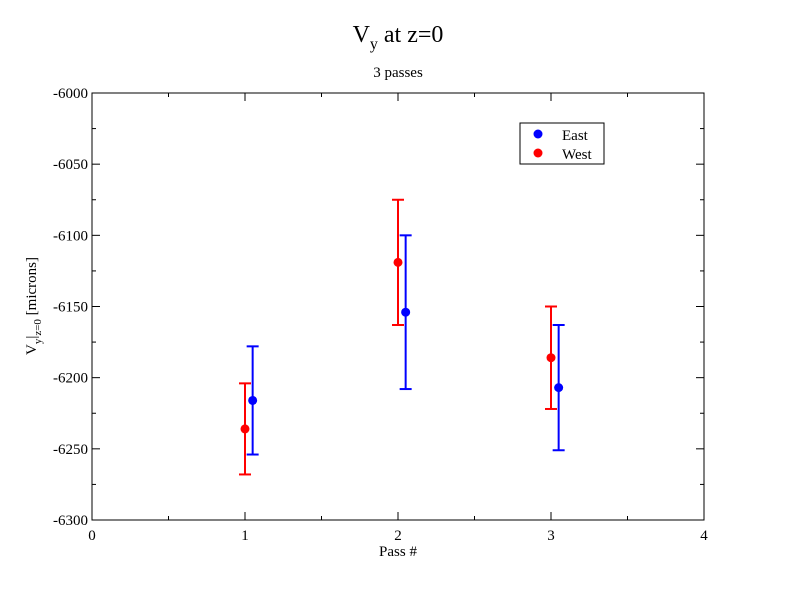 The height and width of the screenshot is (612, 792). Describe the element at coordinates (374, 44) in the screenshot. I see `chart-title-subscript: y` at that location.